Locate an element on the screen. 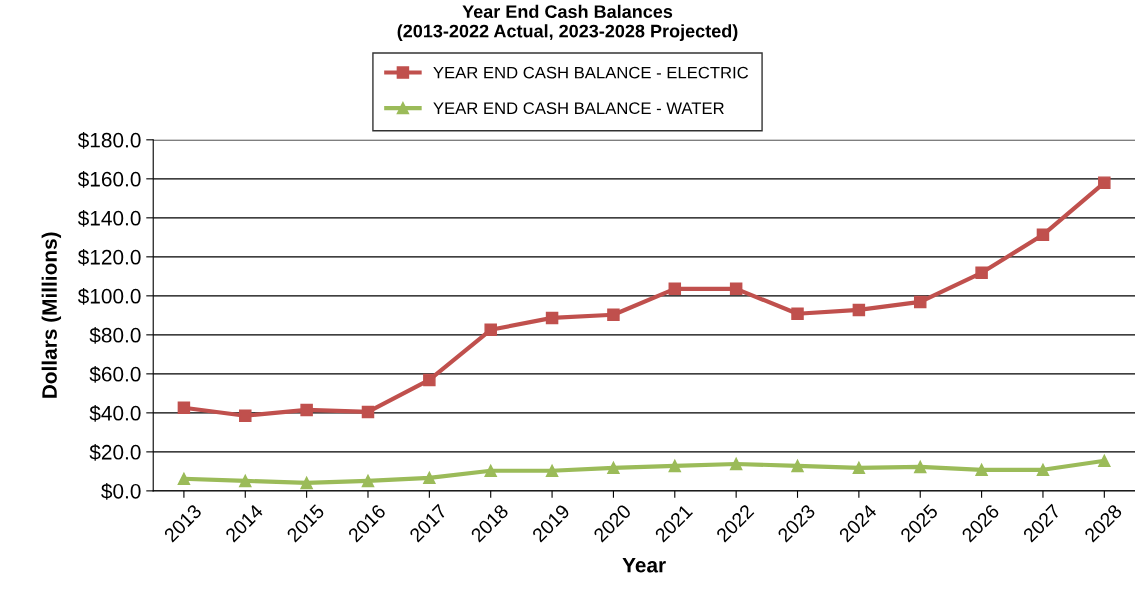 Image resolution: width=1135 pixels, height=595 pixels. y-tick-label: $0.0 is located at coordinates (121, 491).